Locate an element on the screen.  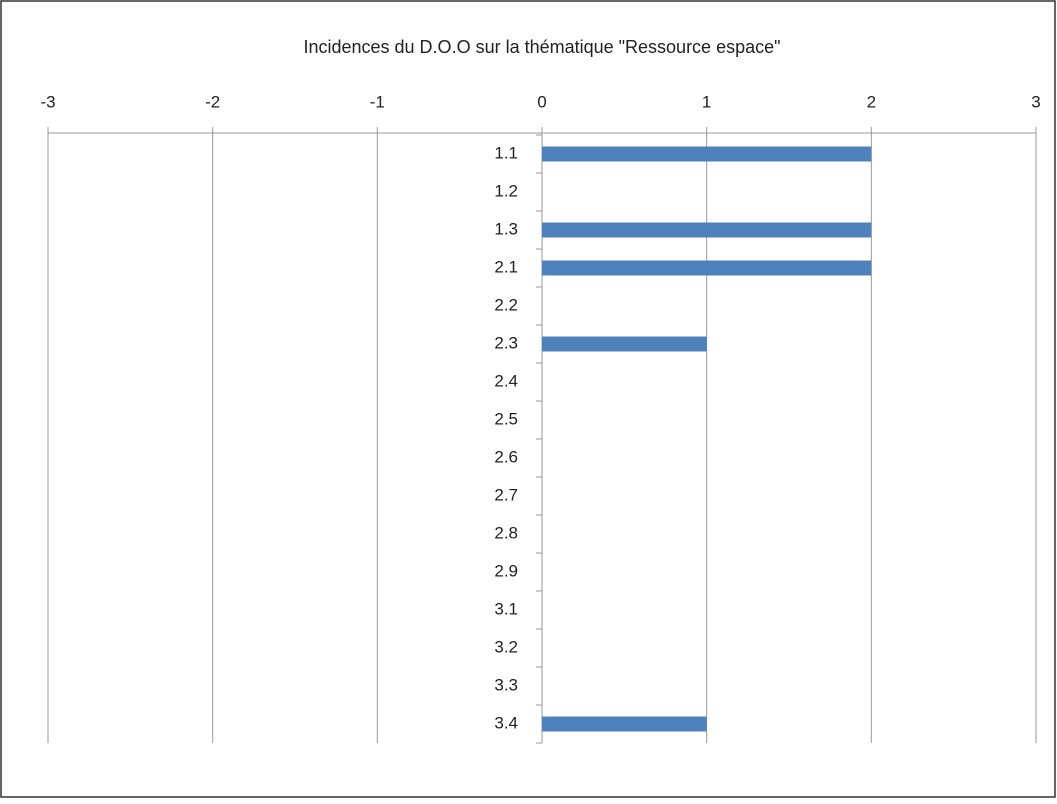
x-tick-label: -1 is located at coordinates (377, 101).